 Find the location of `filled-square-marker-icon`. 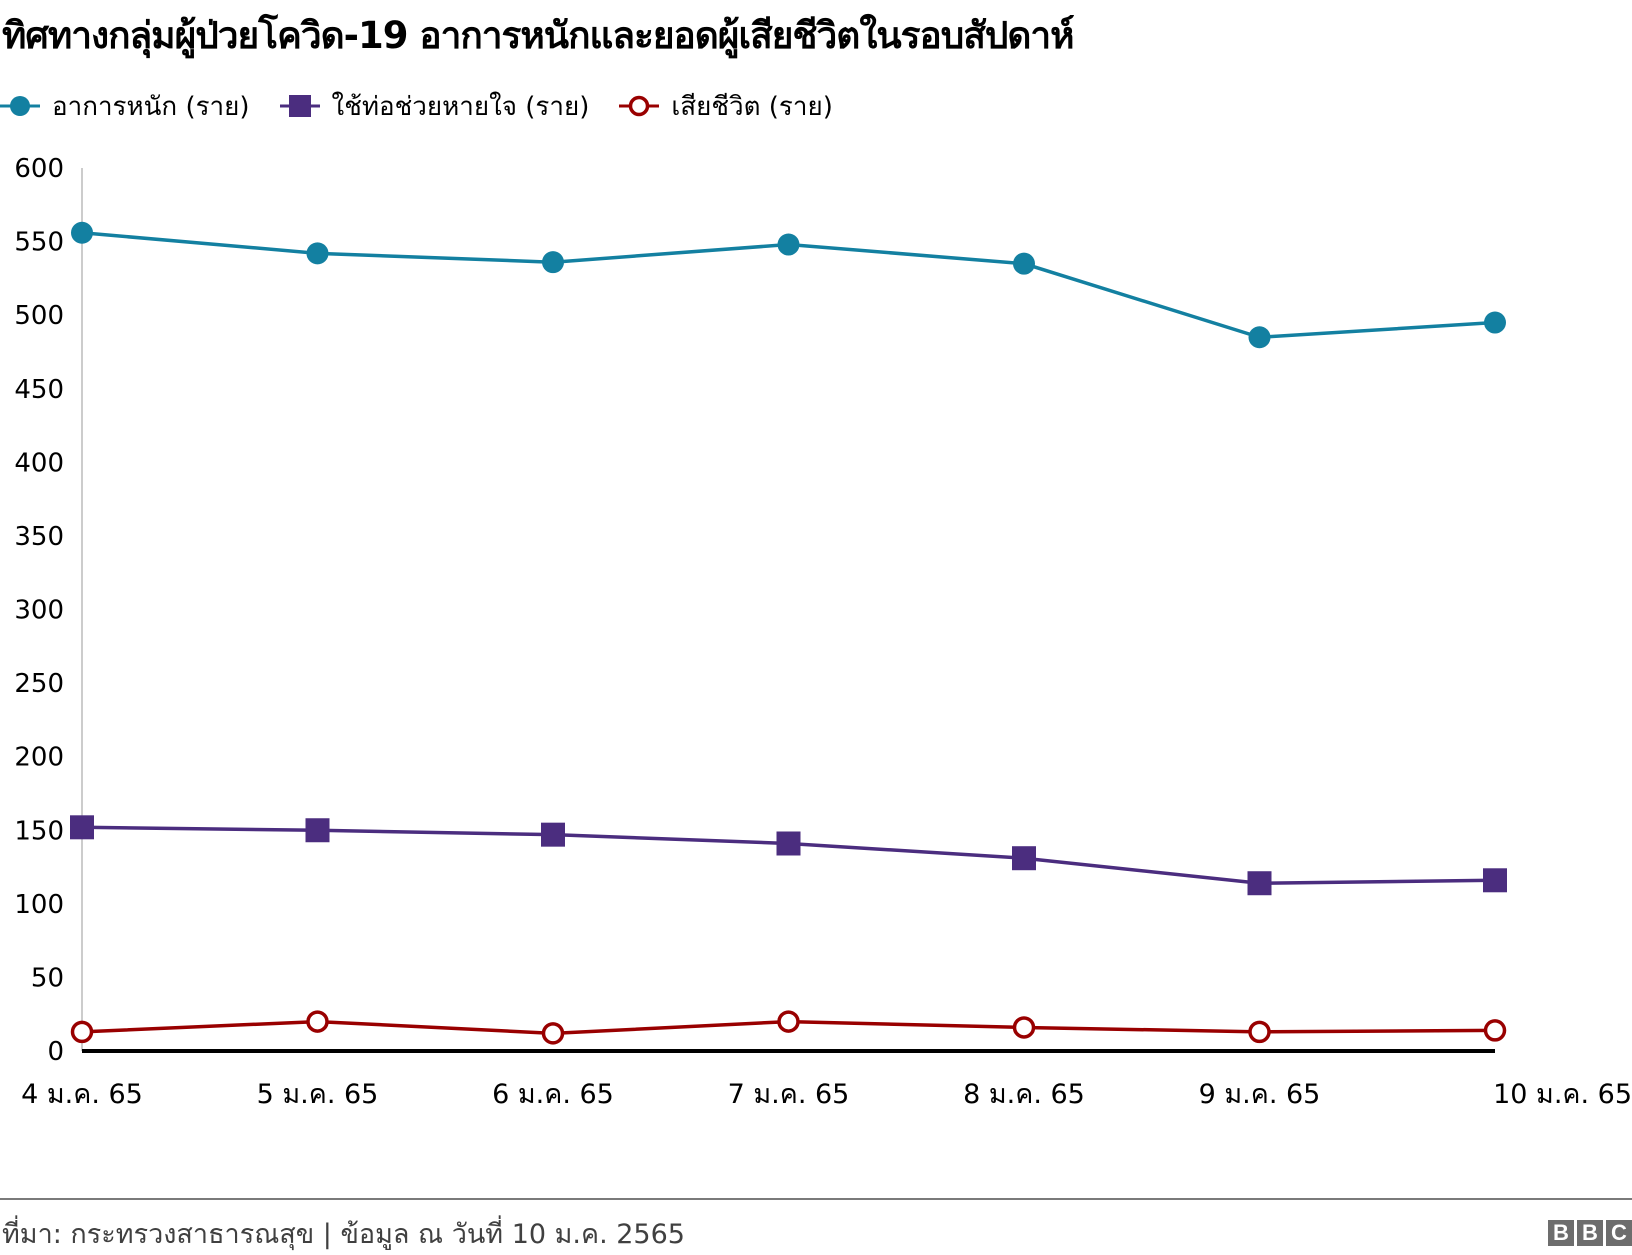

filled-square-marker-icon is located at coordinates (299, 106).